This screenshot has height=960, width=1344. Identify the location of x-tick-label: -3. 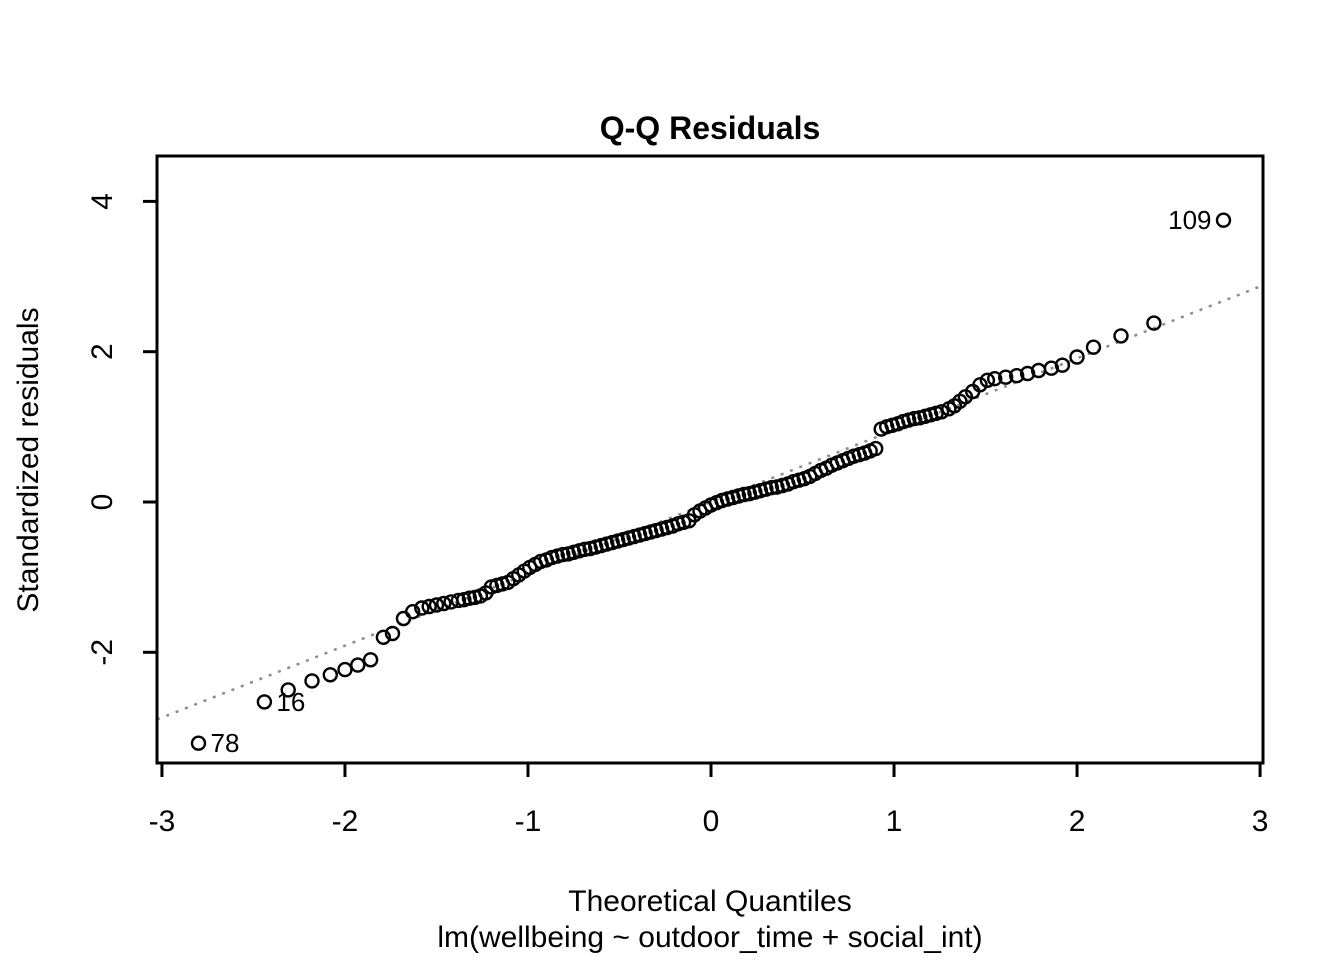
(162, 821).